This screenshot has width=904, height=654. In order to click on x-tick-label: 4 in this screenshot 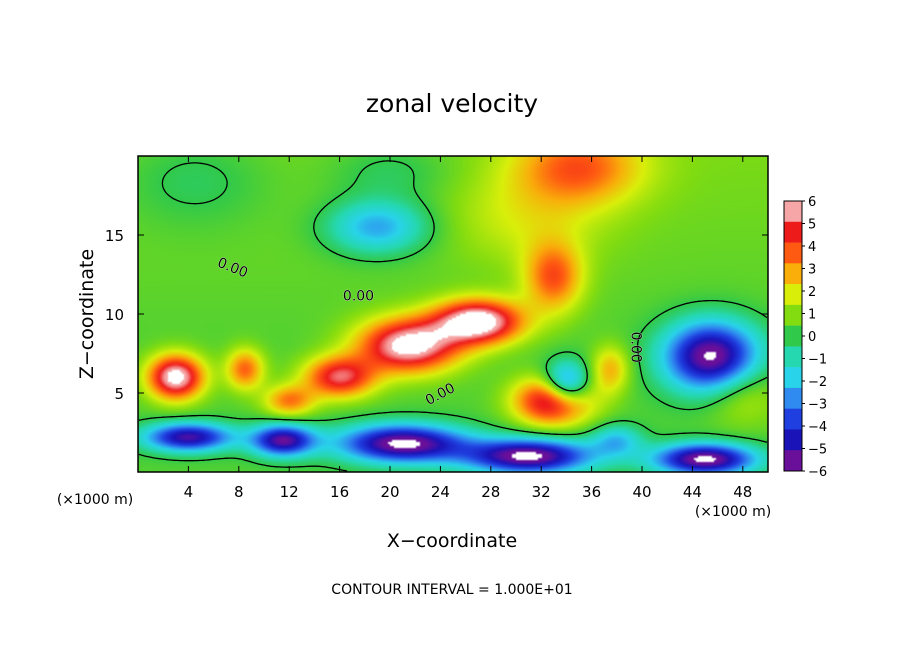, I will do `click(189, 492)`.